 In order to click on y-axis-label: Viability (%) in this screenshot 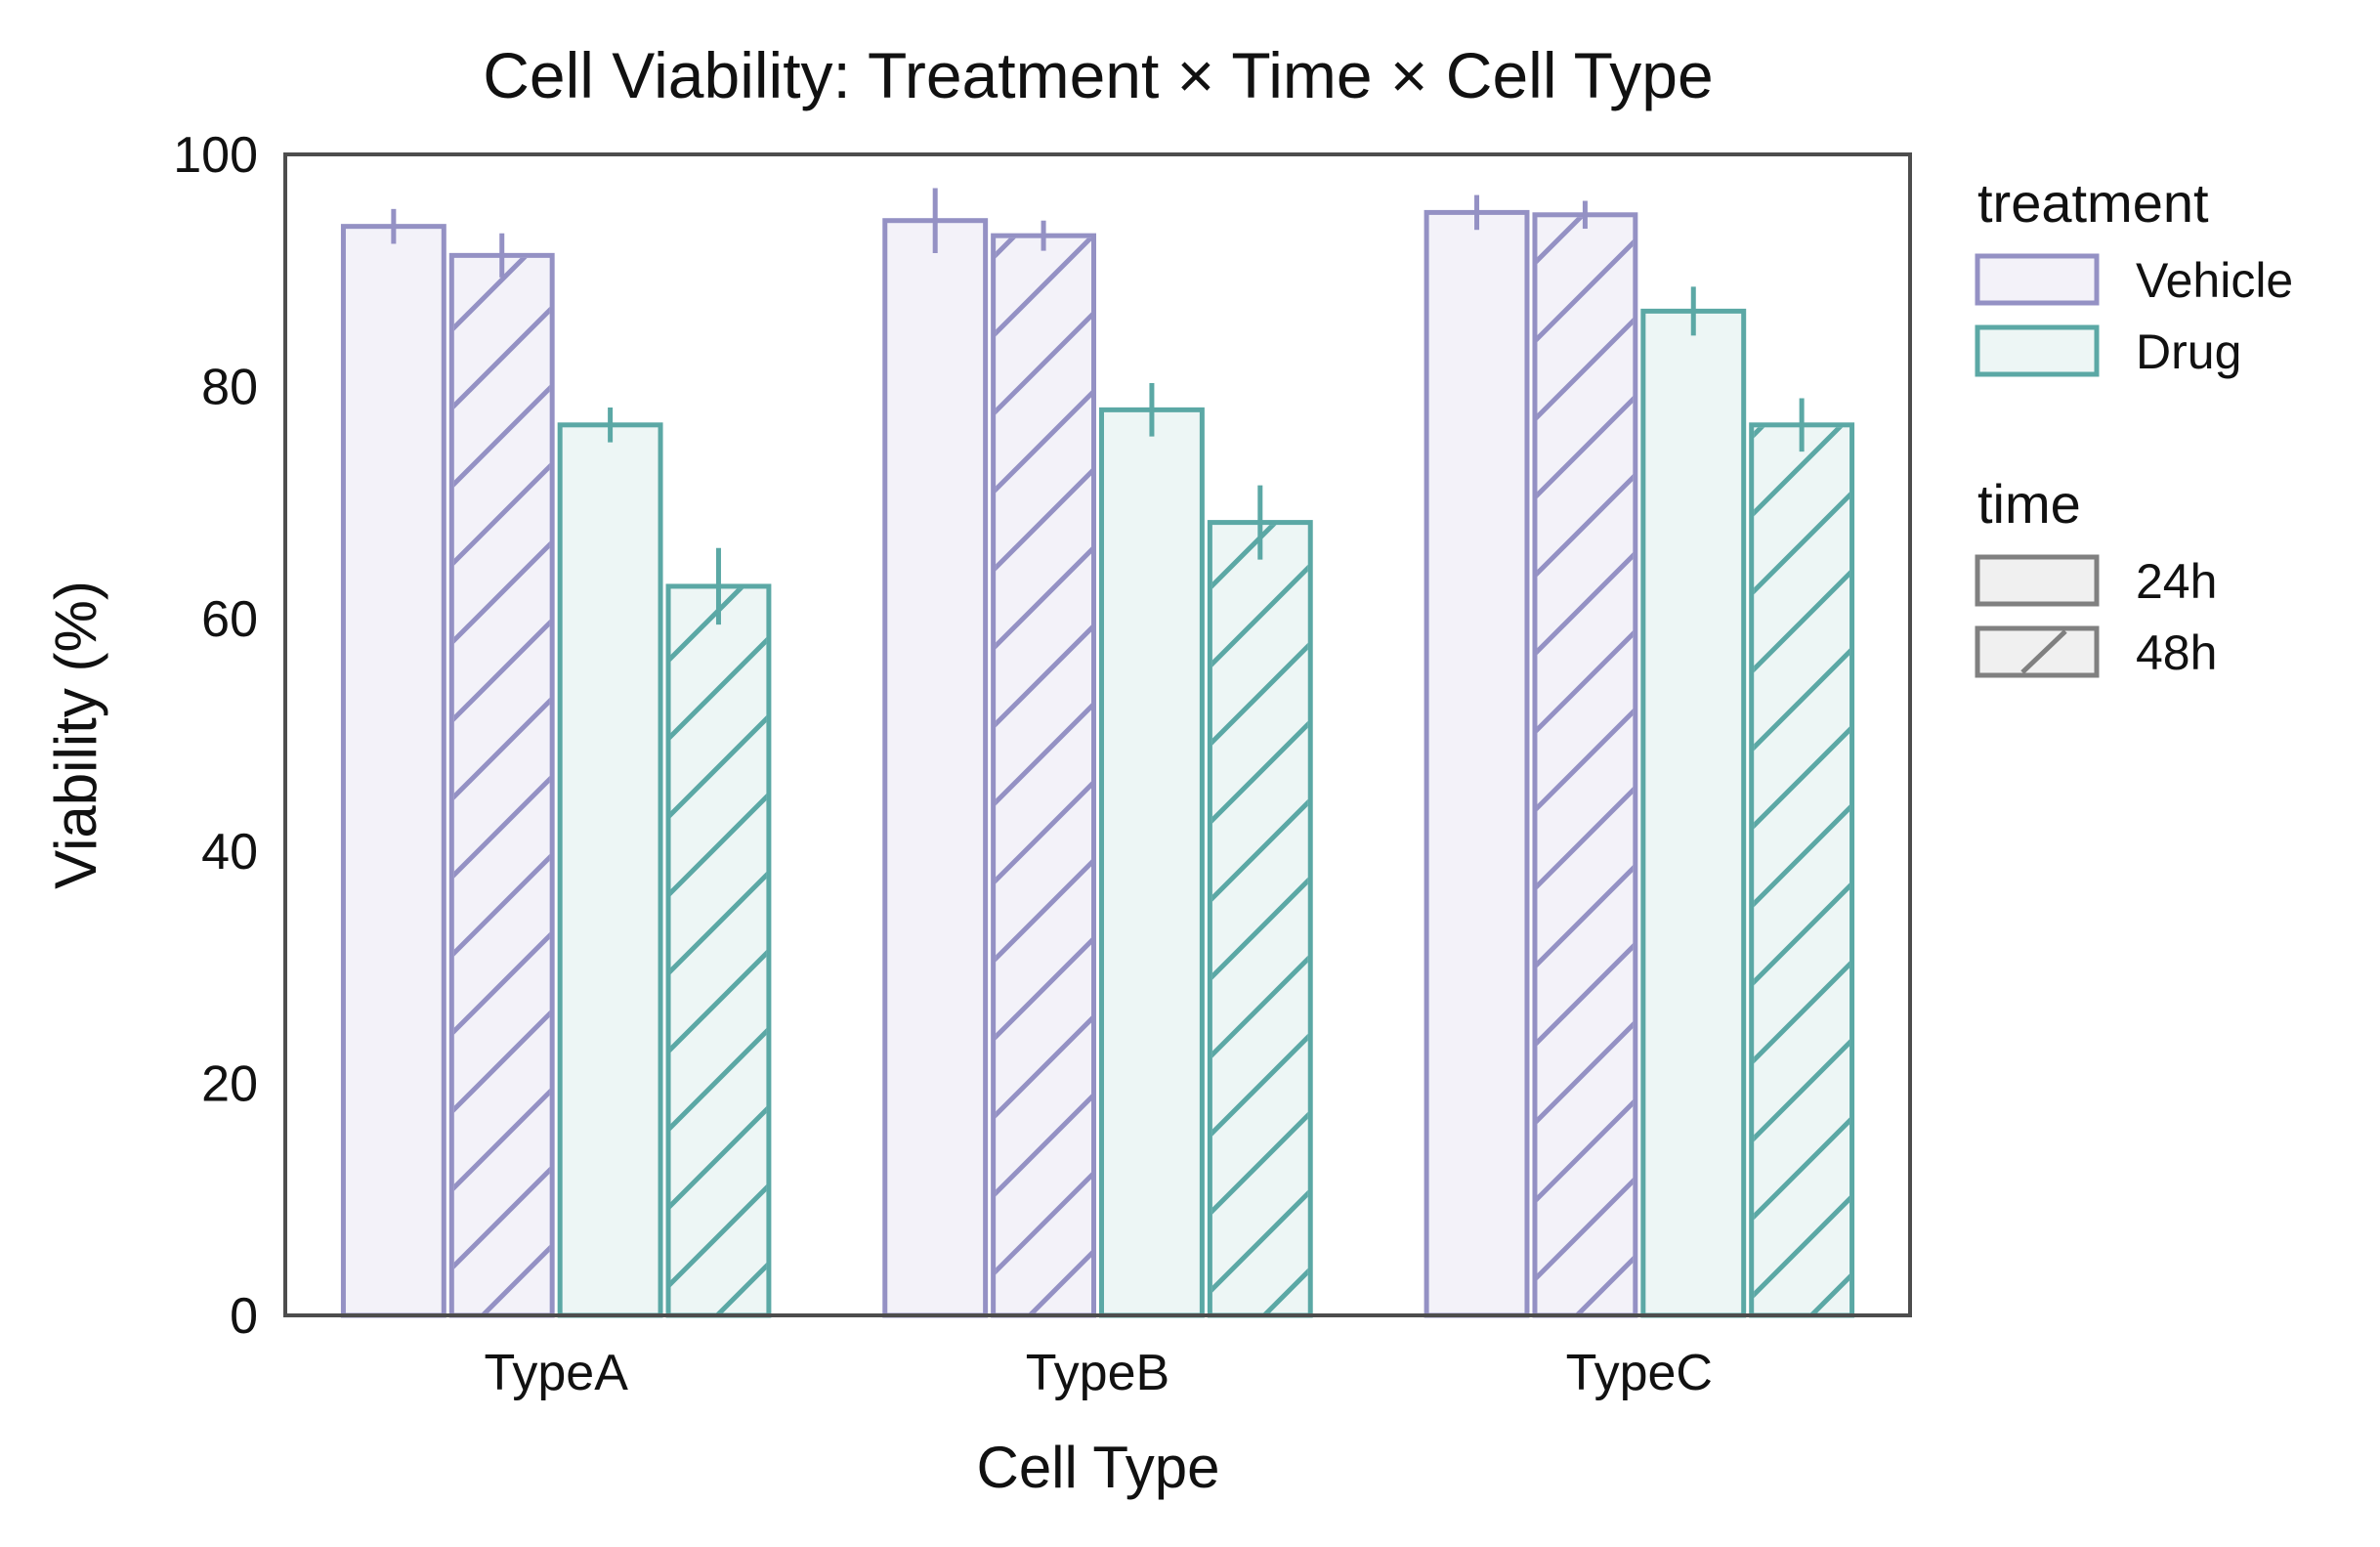, I will do `click(75, 734)`.